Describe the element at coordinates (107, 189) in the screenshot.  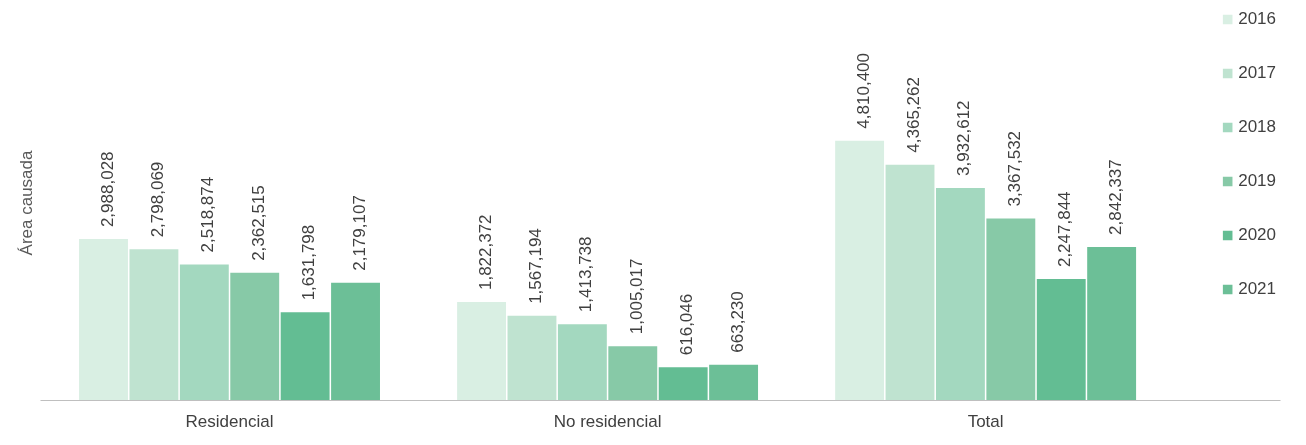
I see `data-label: 2,988,028` at that location.